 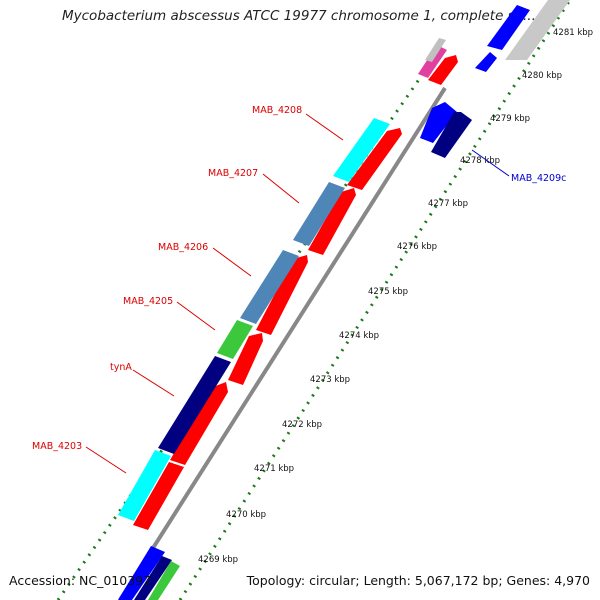 I want to click on gene-label-mab4203: MAB_4203, so click(x=57, y=446).